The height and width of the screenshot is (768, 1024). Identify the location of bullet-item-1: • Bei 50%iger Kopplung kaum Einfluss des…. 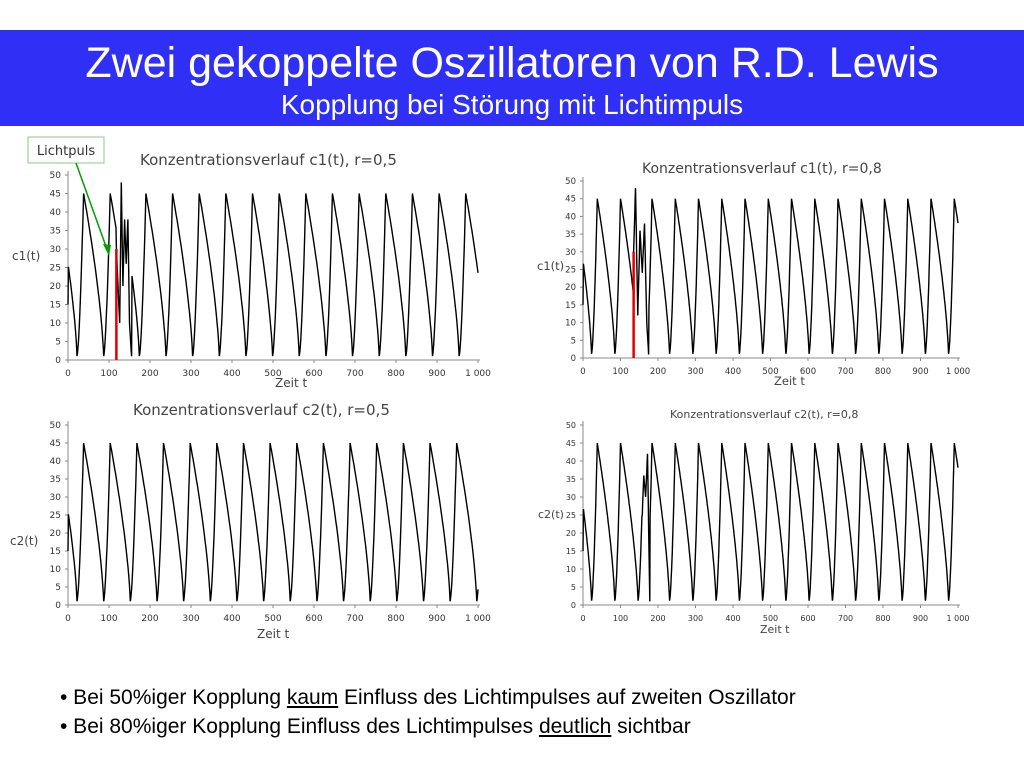
(535, 697).